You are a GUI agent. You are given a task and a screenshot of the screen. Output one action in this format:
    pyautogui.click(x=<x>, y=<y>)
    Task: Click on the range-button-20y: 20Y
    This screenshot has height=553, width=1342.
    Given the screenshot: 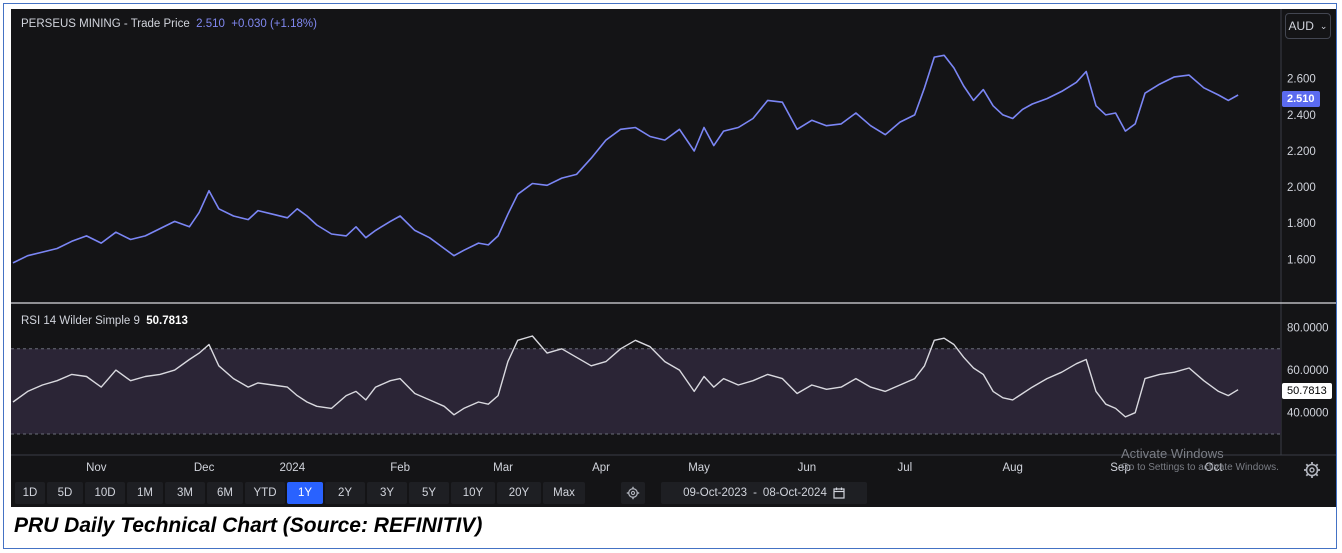 What is the action you would take?
    pyautogui.click(x=519, y=493)
    